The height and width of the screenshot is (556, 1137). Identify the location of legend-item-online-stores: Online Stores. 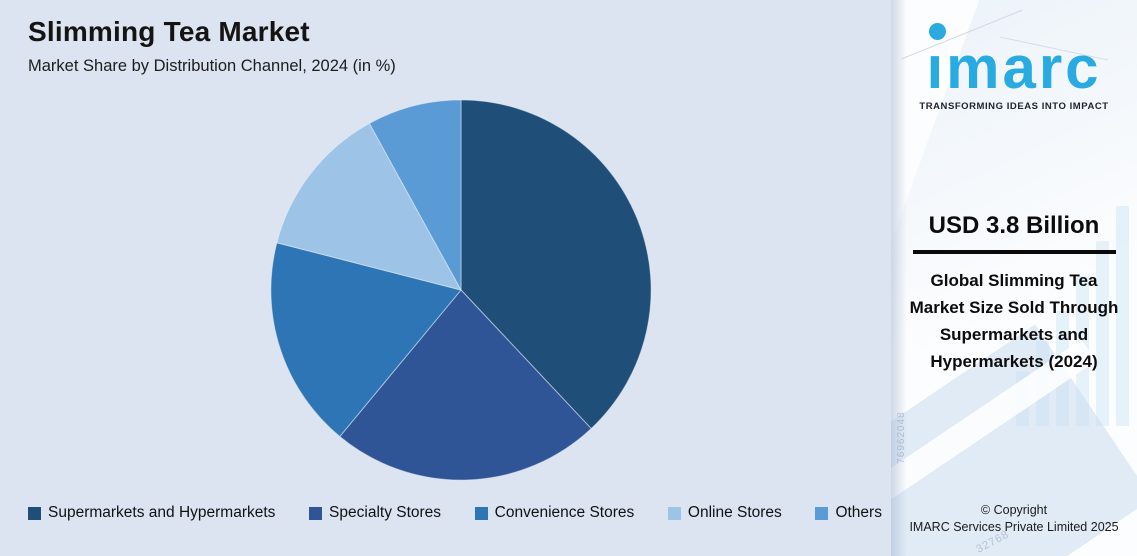
(724, 513).